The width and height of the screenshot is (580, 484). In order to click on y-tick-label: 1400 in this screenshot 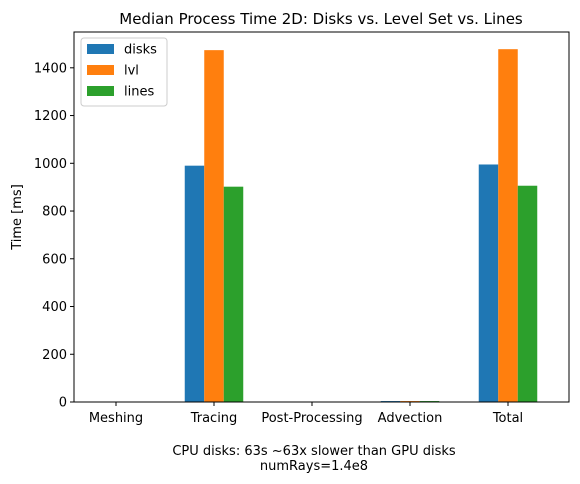, I will do `click(50, 68)`.